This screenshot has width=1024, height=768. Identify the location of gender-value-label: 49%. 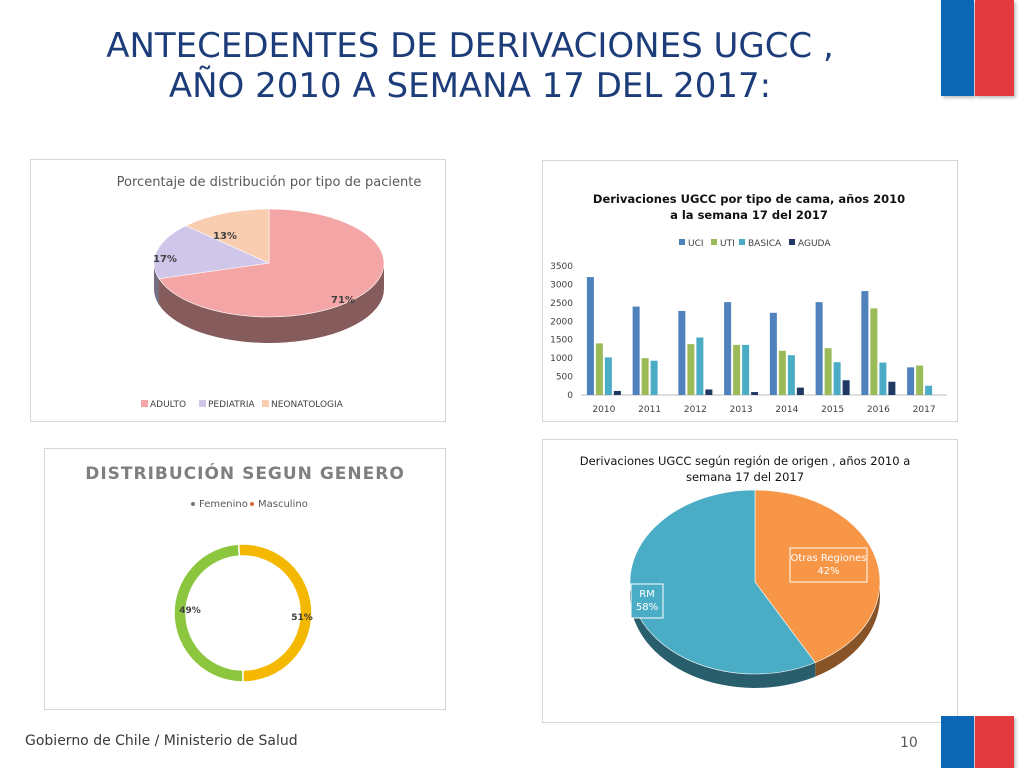
(190, 611).